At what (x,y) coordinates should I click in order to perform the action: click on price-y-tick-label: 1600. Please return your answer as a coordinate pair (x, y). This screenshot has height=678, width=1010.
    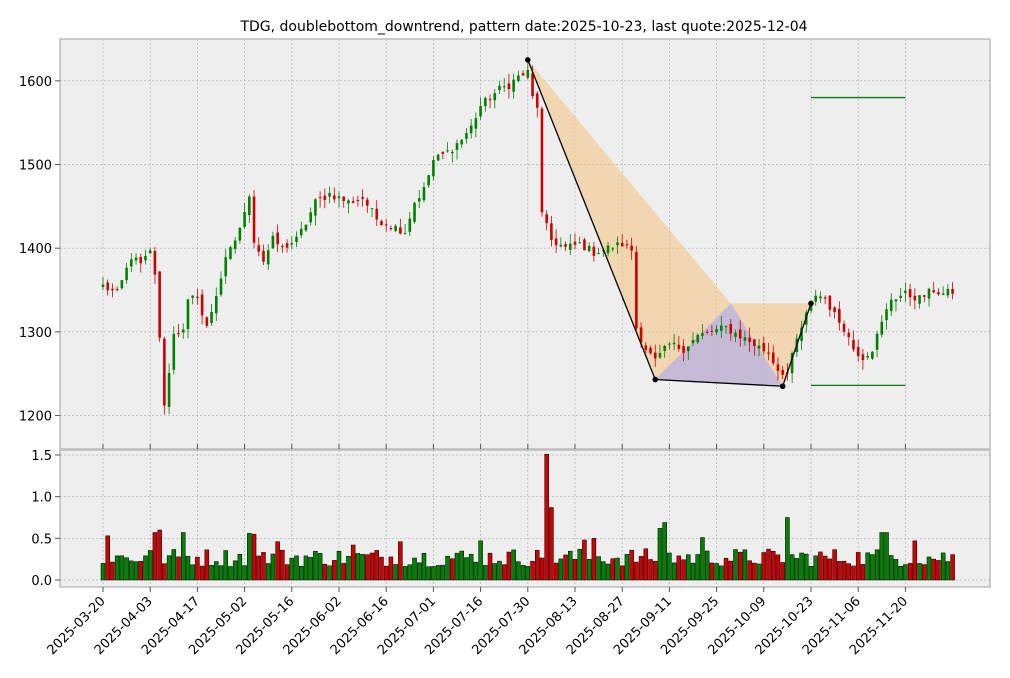
    Looking at the image, I should click on (35, 82).